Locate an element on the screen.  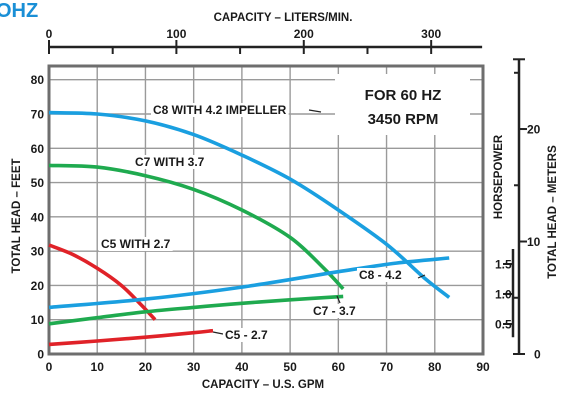
series-label-c8-with-4-2-impeller: C8 WITH 4.2 IMPELLER is located at coordinates (220, 110).